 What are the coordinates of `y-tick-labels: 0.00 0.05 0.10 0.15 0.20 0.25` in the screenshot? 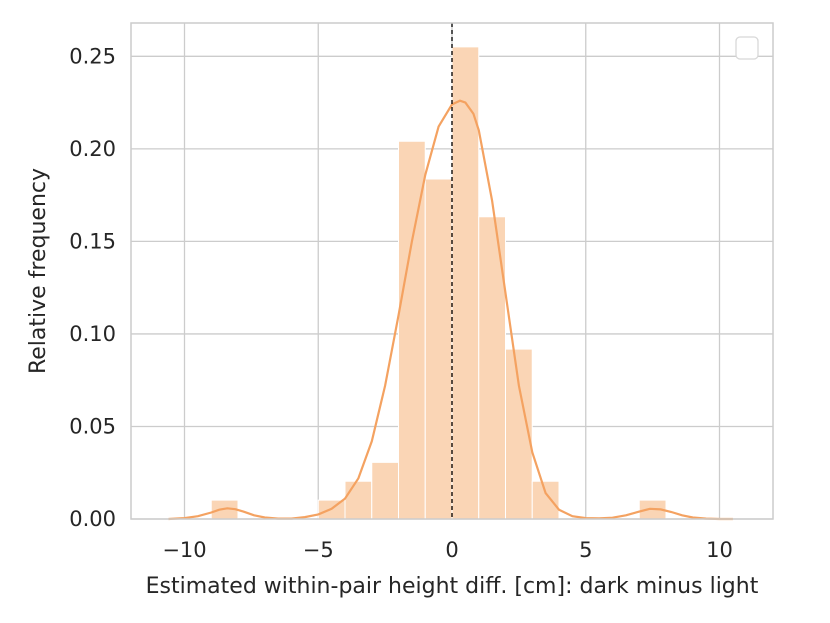 It's located at (92, 287).